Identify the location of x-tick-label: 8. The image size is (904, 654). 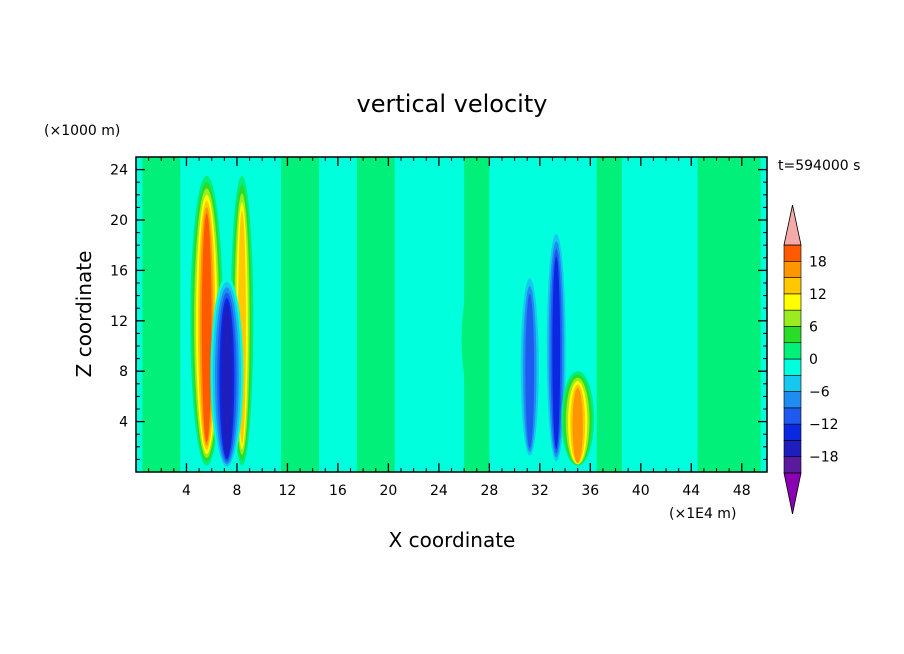
(236, 491).